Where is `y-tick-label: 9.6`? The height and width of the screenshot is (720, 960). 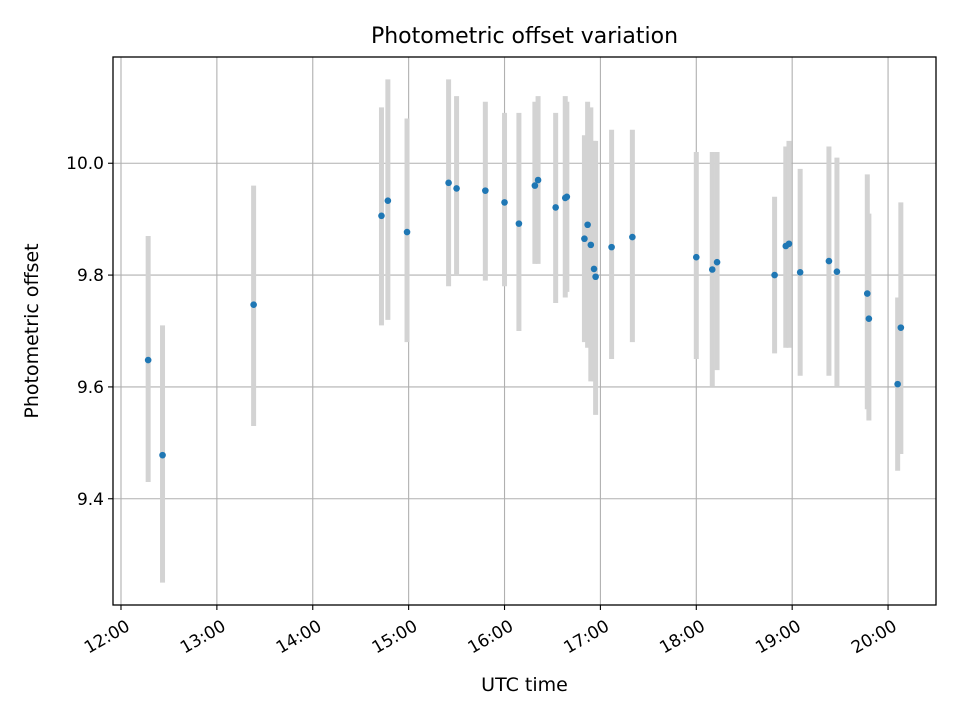
y-tick-label: 9.6 is located at coordinates (90, 388).